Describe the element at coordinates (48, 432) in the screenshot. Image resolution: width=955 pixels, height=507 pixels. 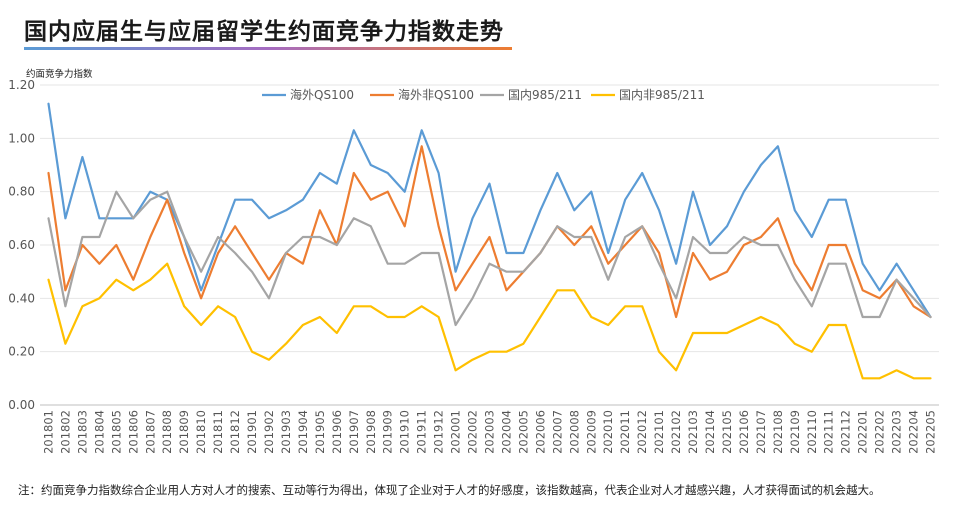
I see `x-tick-label: 201801` at that location.